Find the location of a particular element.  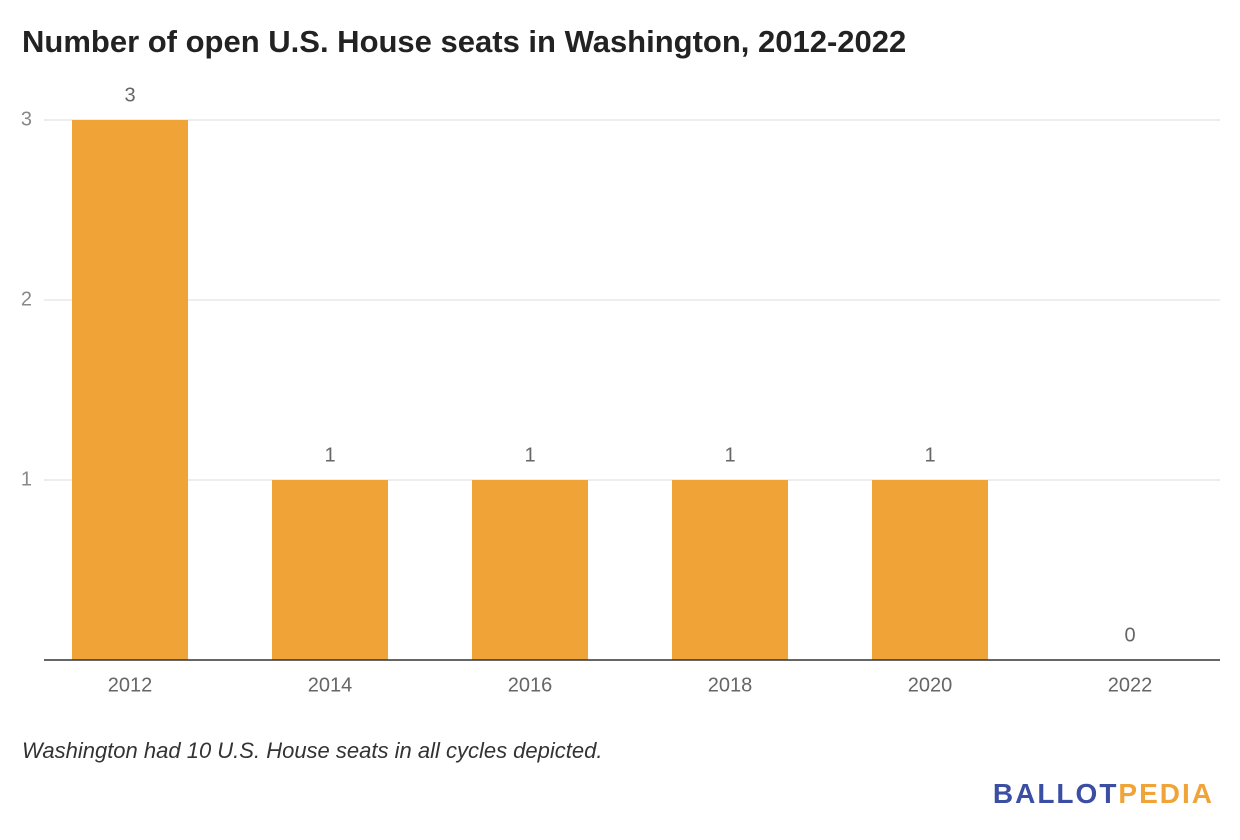

y-tick-label: 1 is located at coordinates (26, 479).